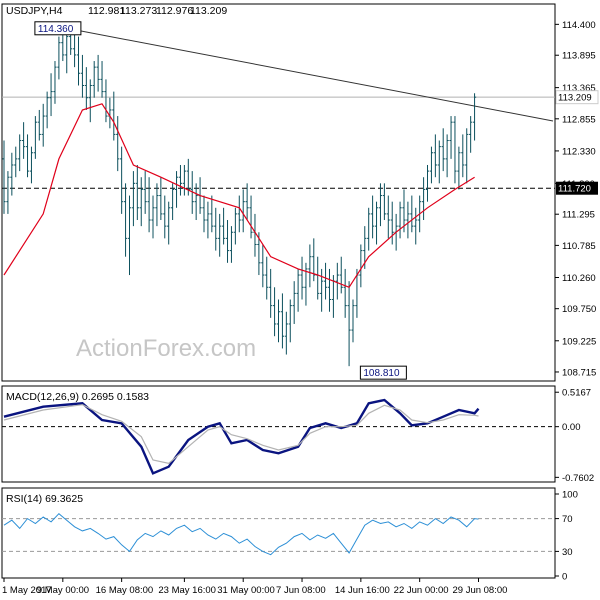 The height and width of the screenshot is (600, 600). Describe the element at coordinates (63, 590) in the screenshot. I see `x-tick-label: 9 May 00:00` at that location.